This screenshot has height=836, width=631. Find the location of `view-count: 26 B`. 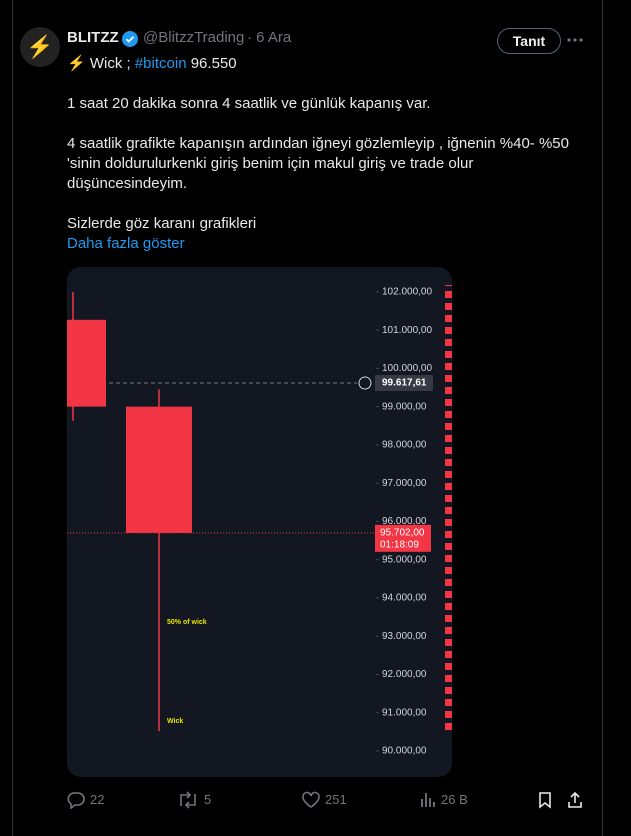

view-count: 26 B is located at coordinates (454, 799).